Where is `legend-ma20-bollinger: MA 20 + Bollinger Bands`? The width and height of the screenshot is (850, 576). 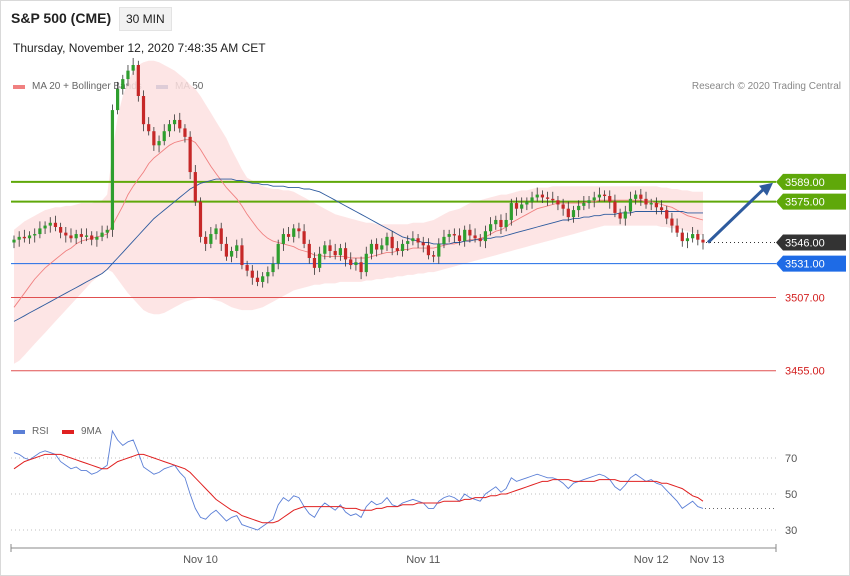 legend-ma20-bollinger: MA 20 + Bollinger Bands is located at coordinates (77, 86).